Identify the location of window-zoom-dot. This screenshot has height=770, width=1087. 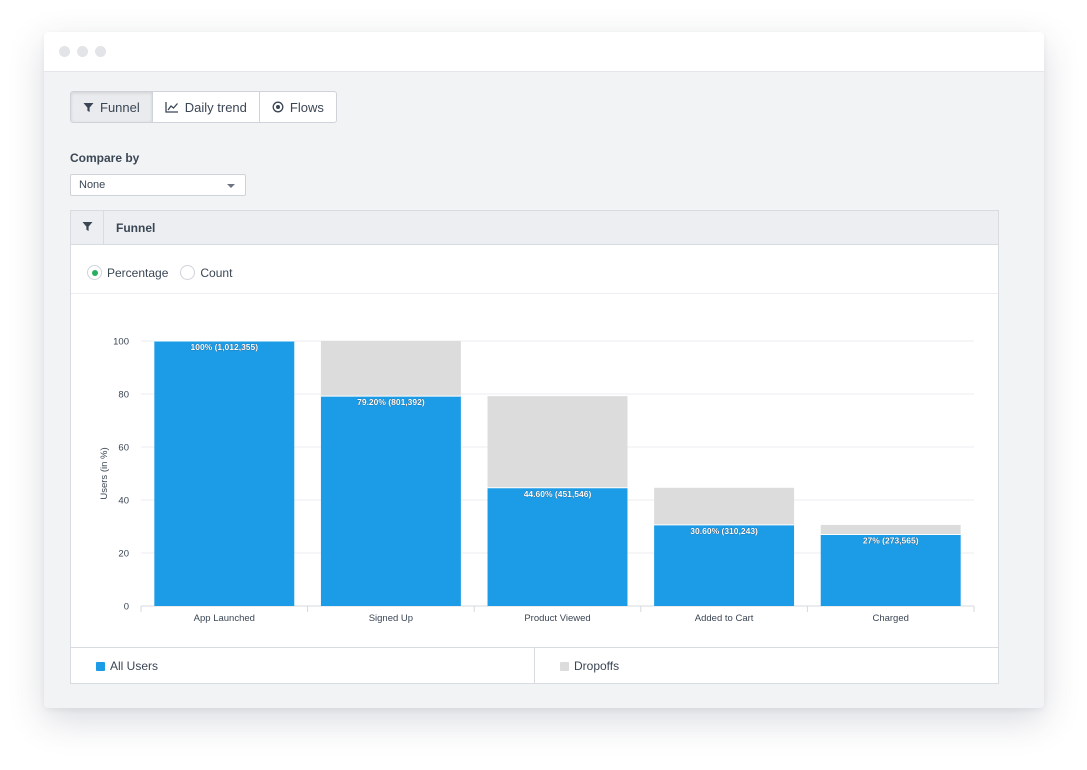
(100, 51).